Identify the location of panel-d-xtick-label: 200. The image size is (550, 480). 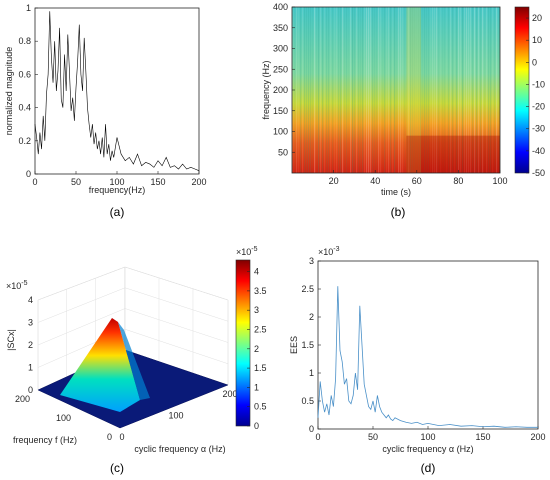
(537, 437).